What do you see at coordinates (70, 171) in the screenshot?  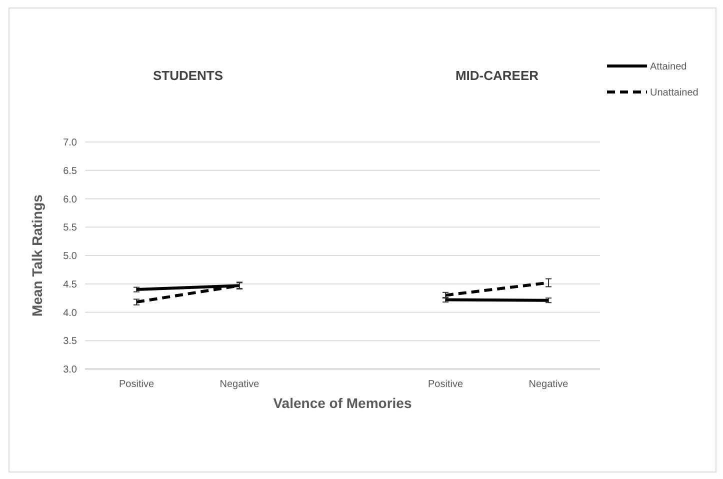 I see `y-tick-label: 6.5` at bounding box center [70, 171].